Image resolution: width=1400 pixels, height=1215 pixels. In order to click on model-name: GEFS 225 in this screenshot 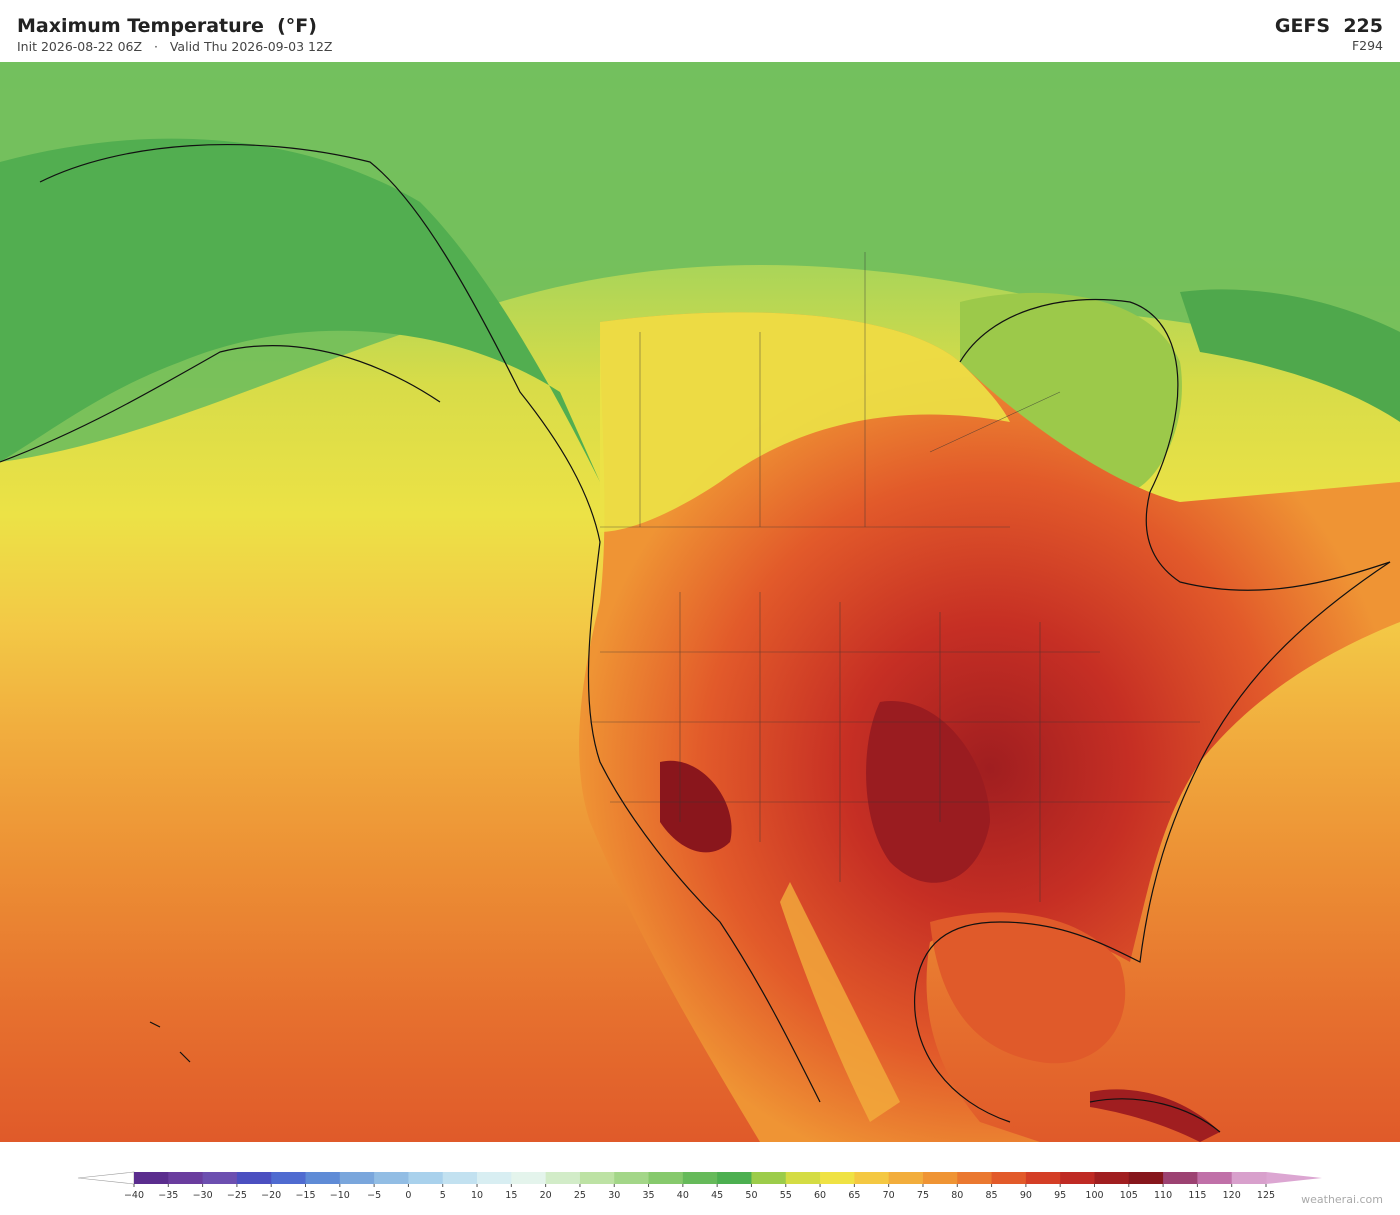, I will do `click(1328, 26)`.